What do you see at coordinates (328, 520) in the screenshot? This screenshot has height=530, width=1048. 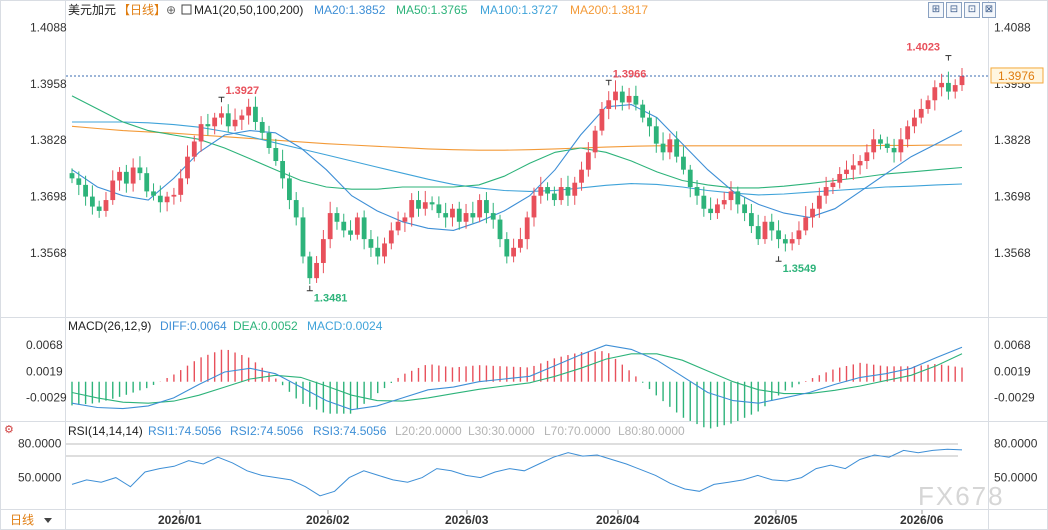 I see `time-label: 2026/02` at bounding box center [328, 520].